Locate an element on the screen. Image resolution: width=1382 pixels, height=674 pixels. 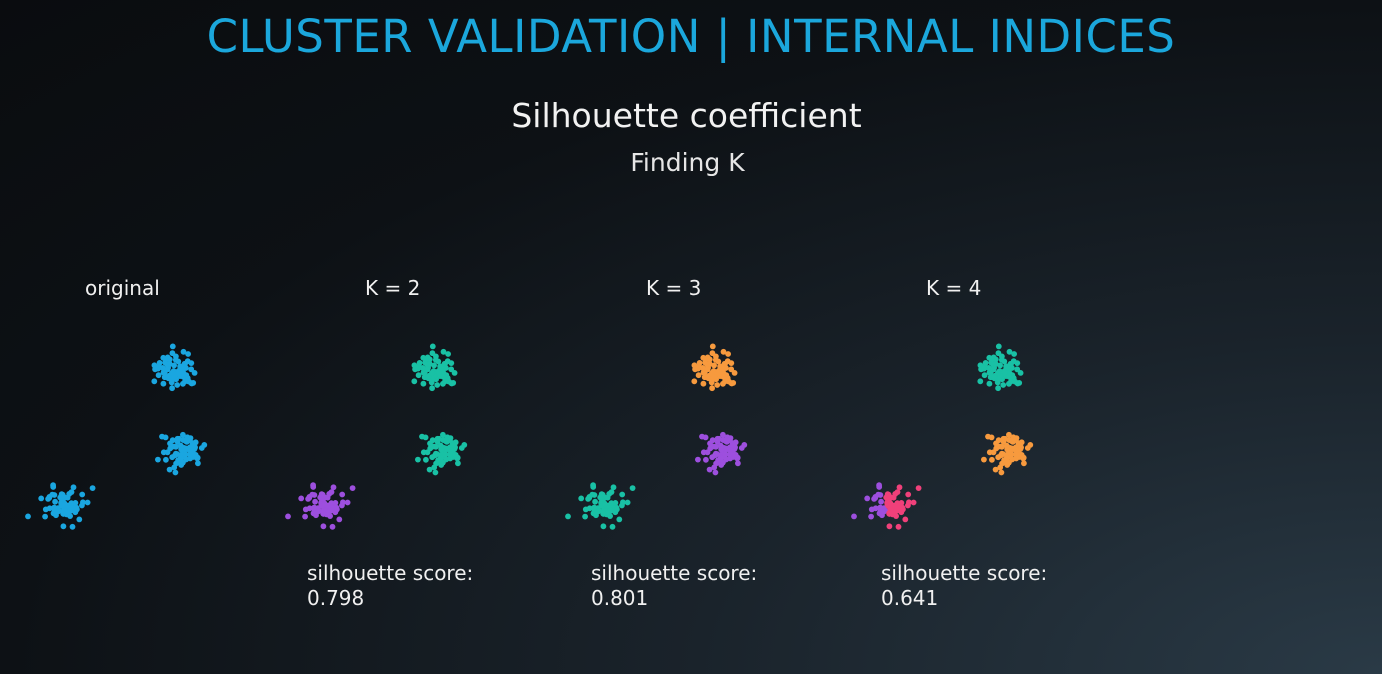
slide-subsubtitle: Finding K is located at coordinates (687, 162).